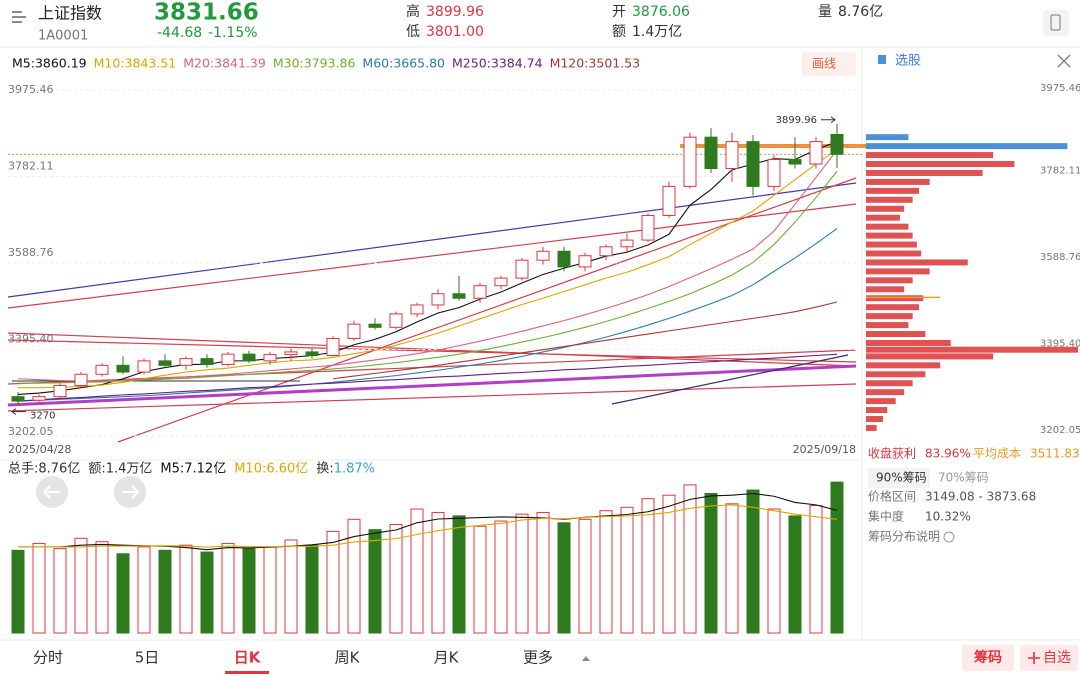 Image resolution: width=1080 pixels, height=675 pixels. What do you see at coordinates (949, 537) in the screenshot?
I see `help-icon` at bounding box center [949, 537].